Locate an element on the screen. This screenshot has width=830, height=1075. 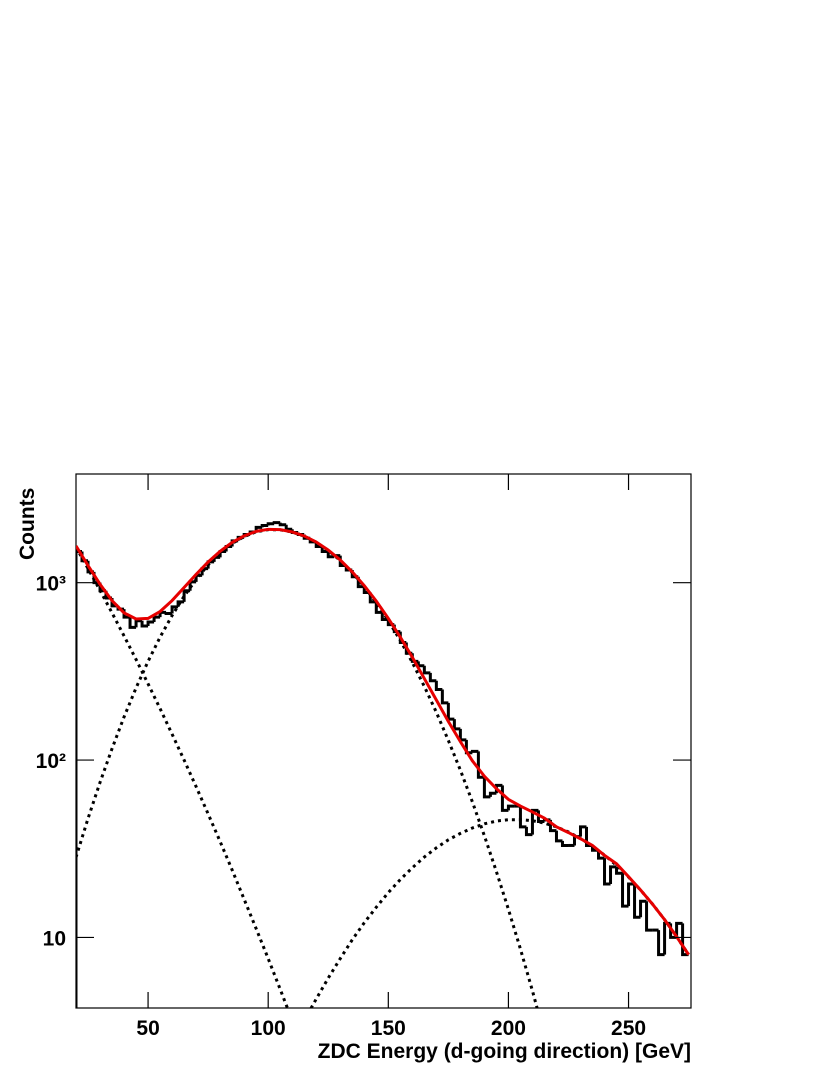
y-tick-label: 10² is located at coordinates (51, 761).